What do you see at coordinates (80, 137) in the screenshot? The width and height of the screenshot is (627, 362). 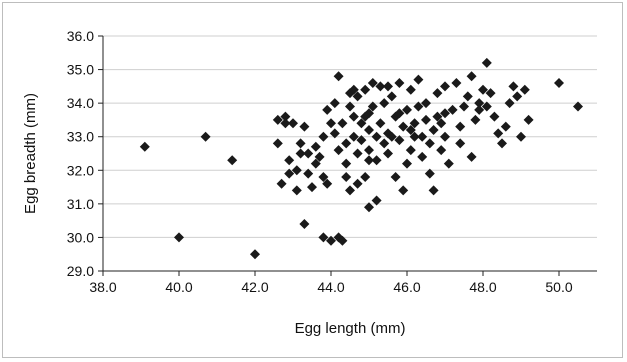 I see `y-tick-label: 33.0` at bounding box center [80, 137].